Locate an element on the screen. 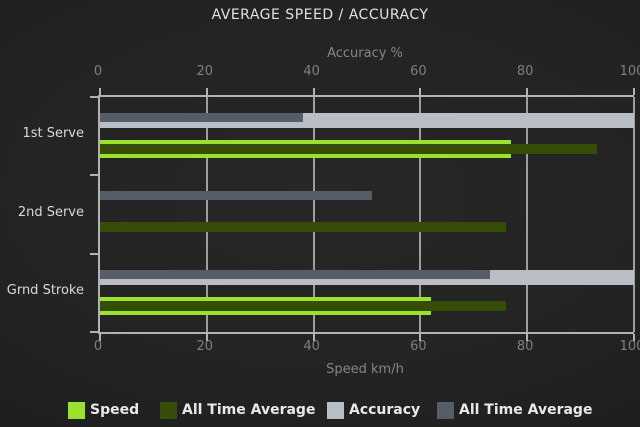  accuracy-swatch-icon is located at coordinates (335, 410).